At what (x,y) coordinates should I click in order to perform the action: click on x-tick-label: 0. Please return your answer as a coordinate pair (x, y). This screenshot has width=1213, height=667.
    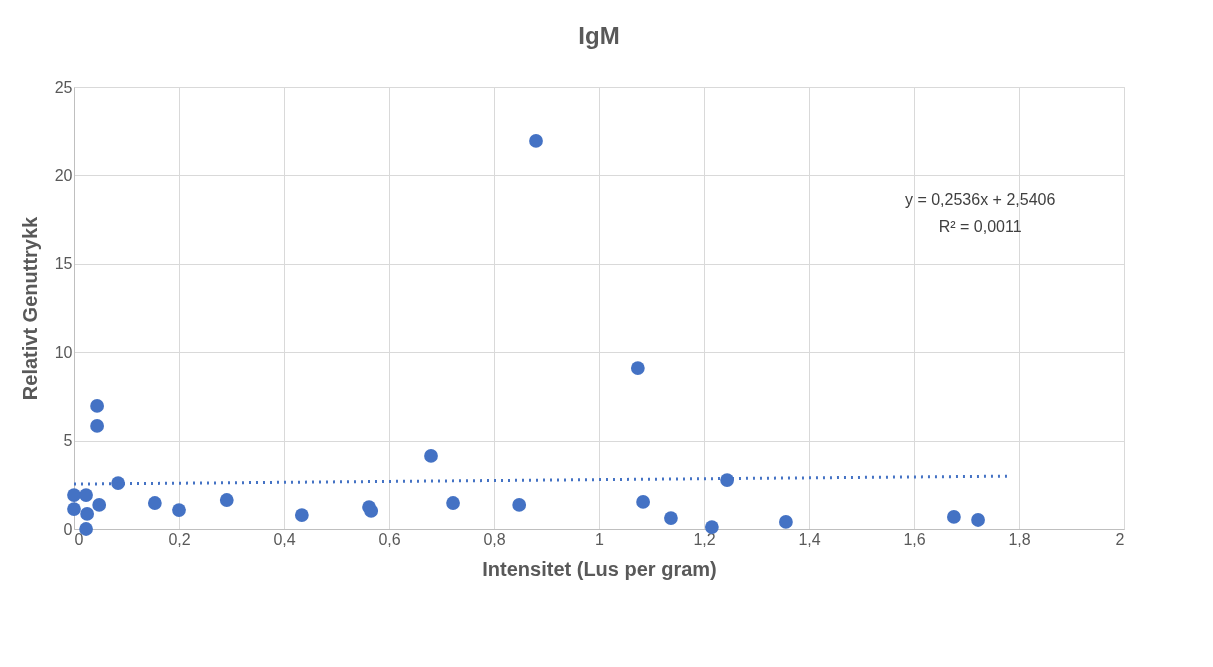
    Looking at the image, I should click on (79, 539).